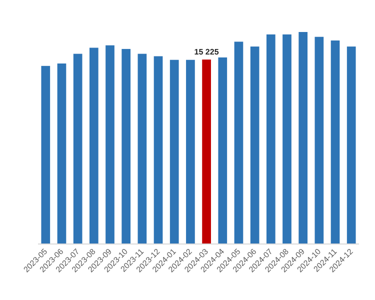 The height and width of the screenshot is (300, 375). Describe the element at coordinates (207, 52) in the screenshot. I see `data-label: 15 225` at that location.